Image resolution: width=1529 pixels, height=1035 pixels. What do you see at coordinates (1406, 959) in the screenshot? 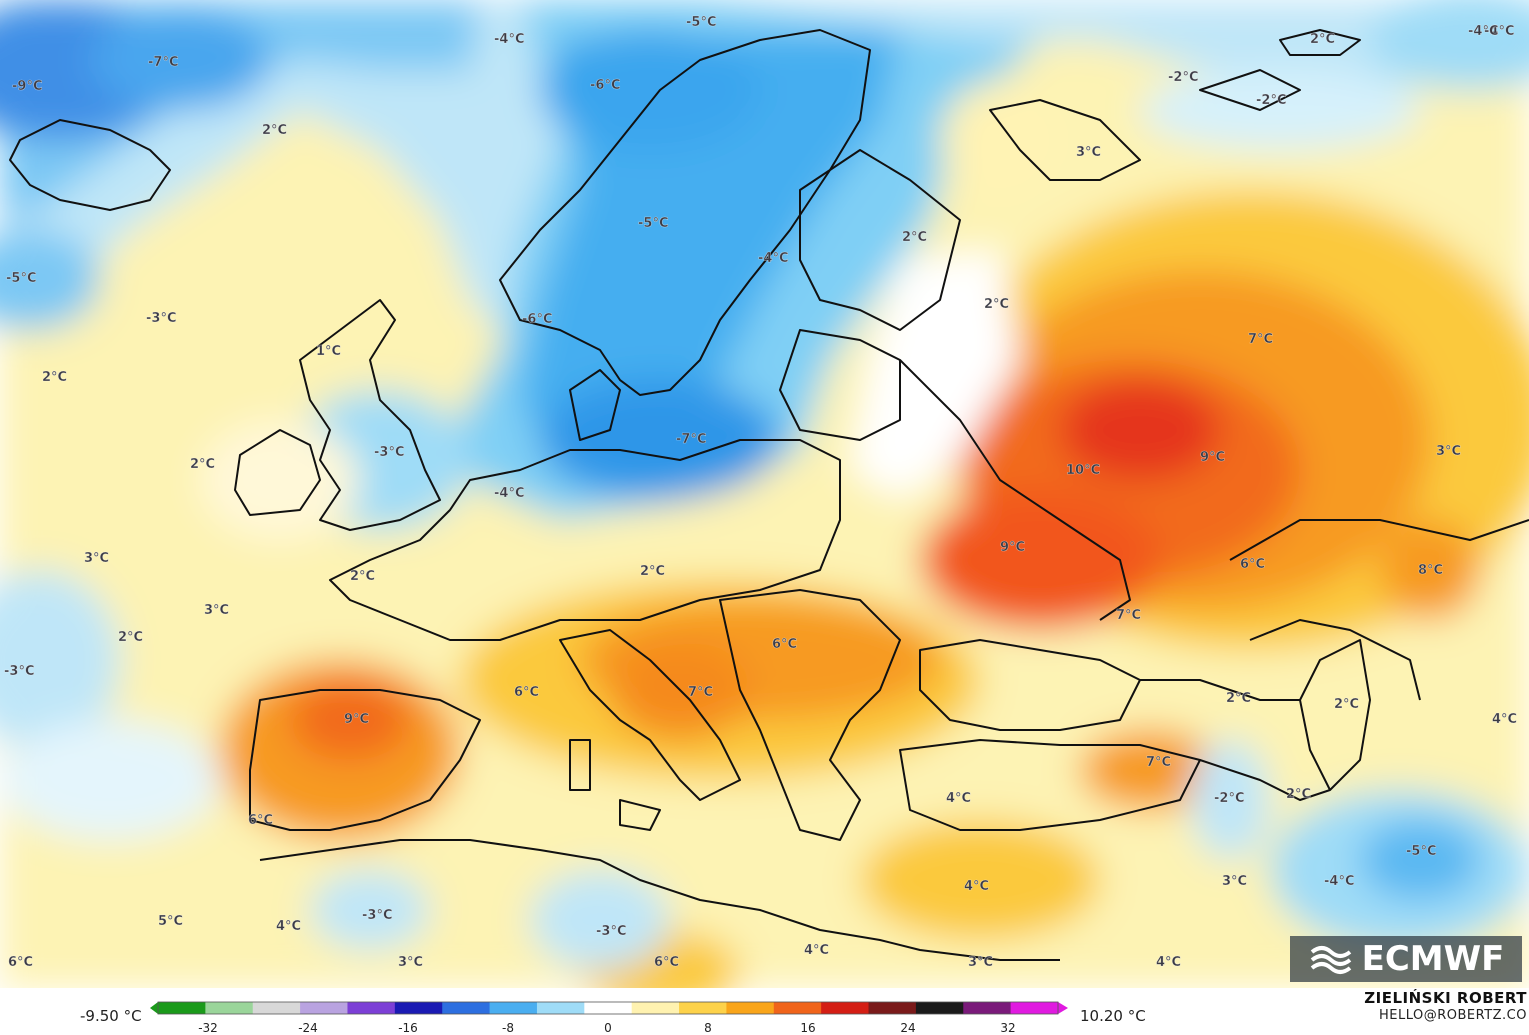
I see `ecmwf-logo: ECMWF` at bounding box center [1406, 959].